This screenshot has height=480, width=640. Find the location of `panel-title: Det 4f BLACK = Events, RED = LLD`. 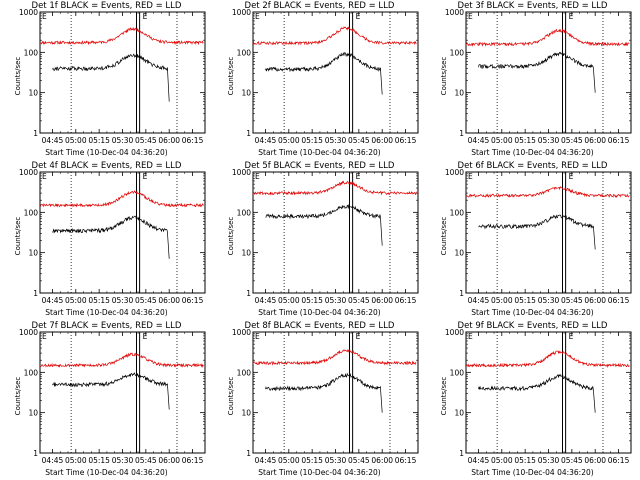

panel-title: Det 4f BLACK = Events, RED = LLD is located at coordinates (106, 166).